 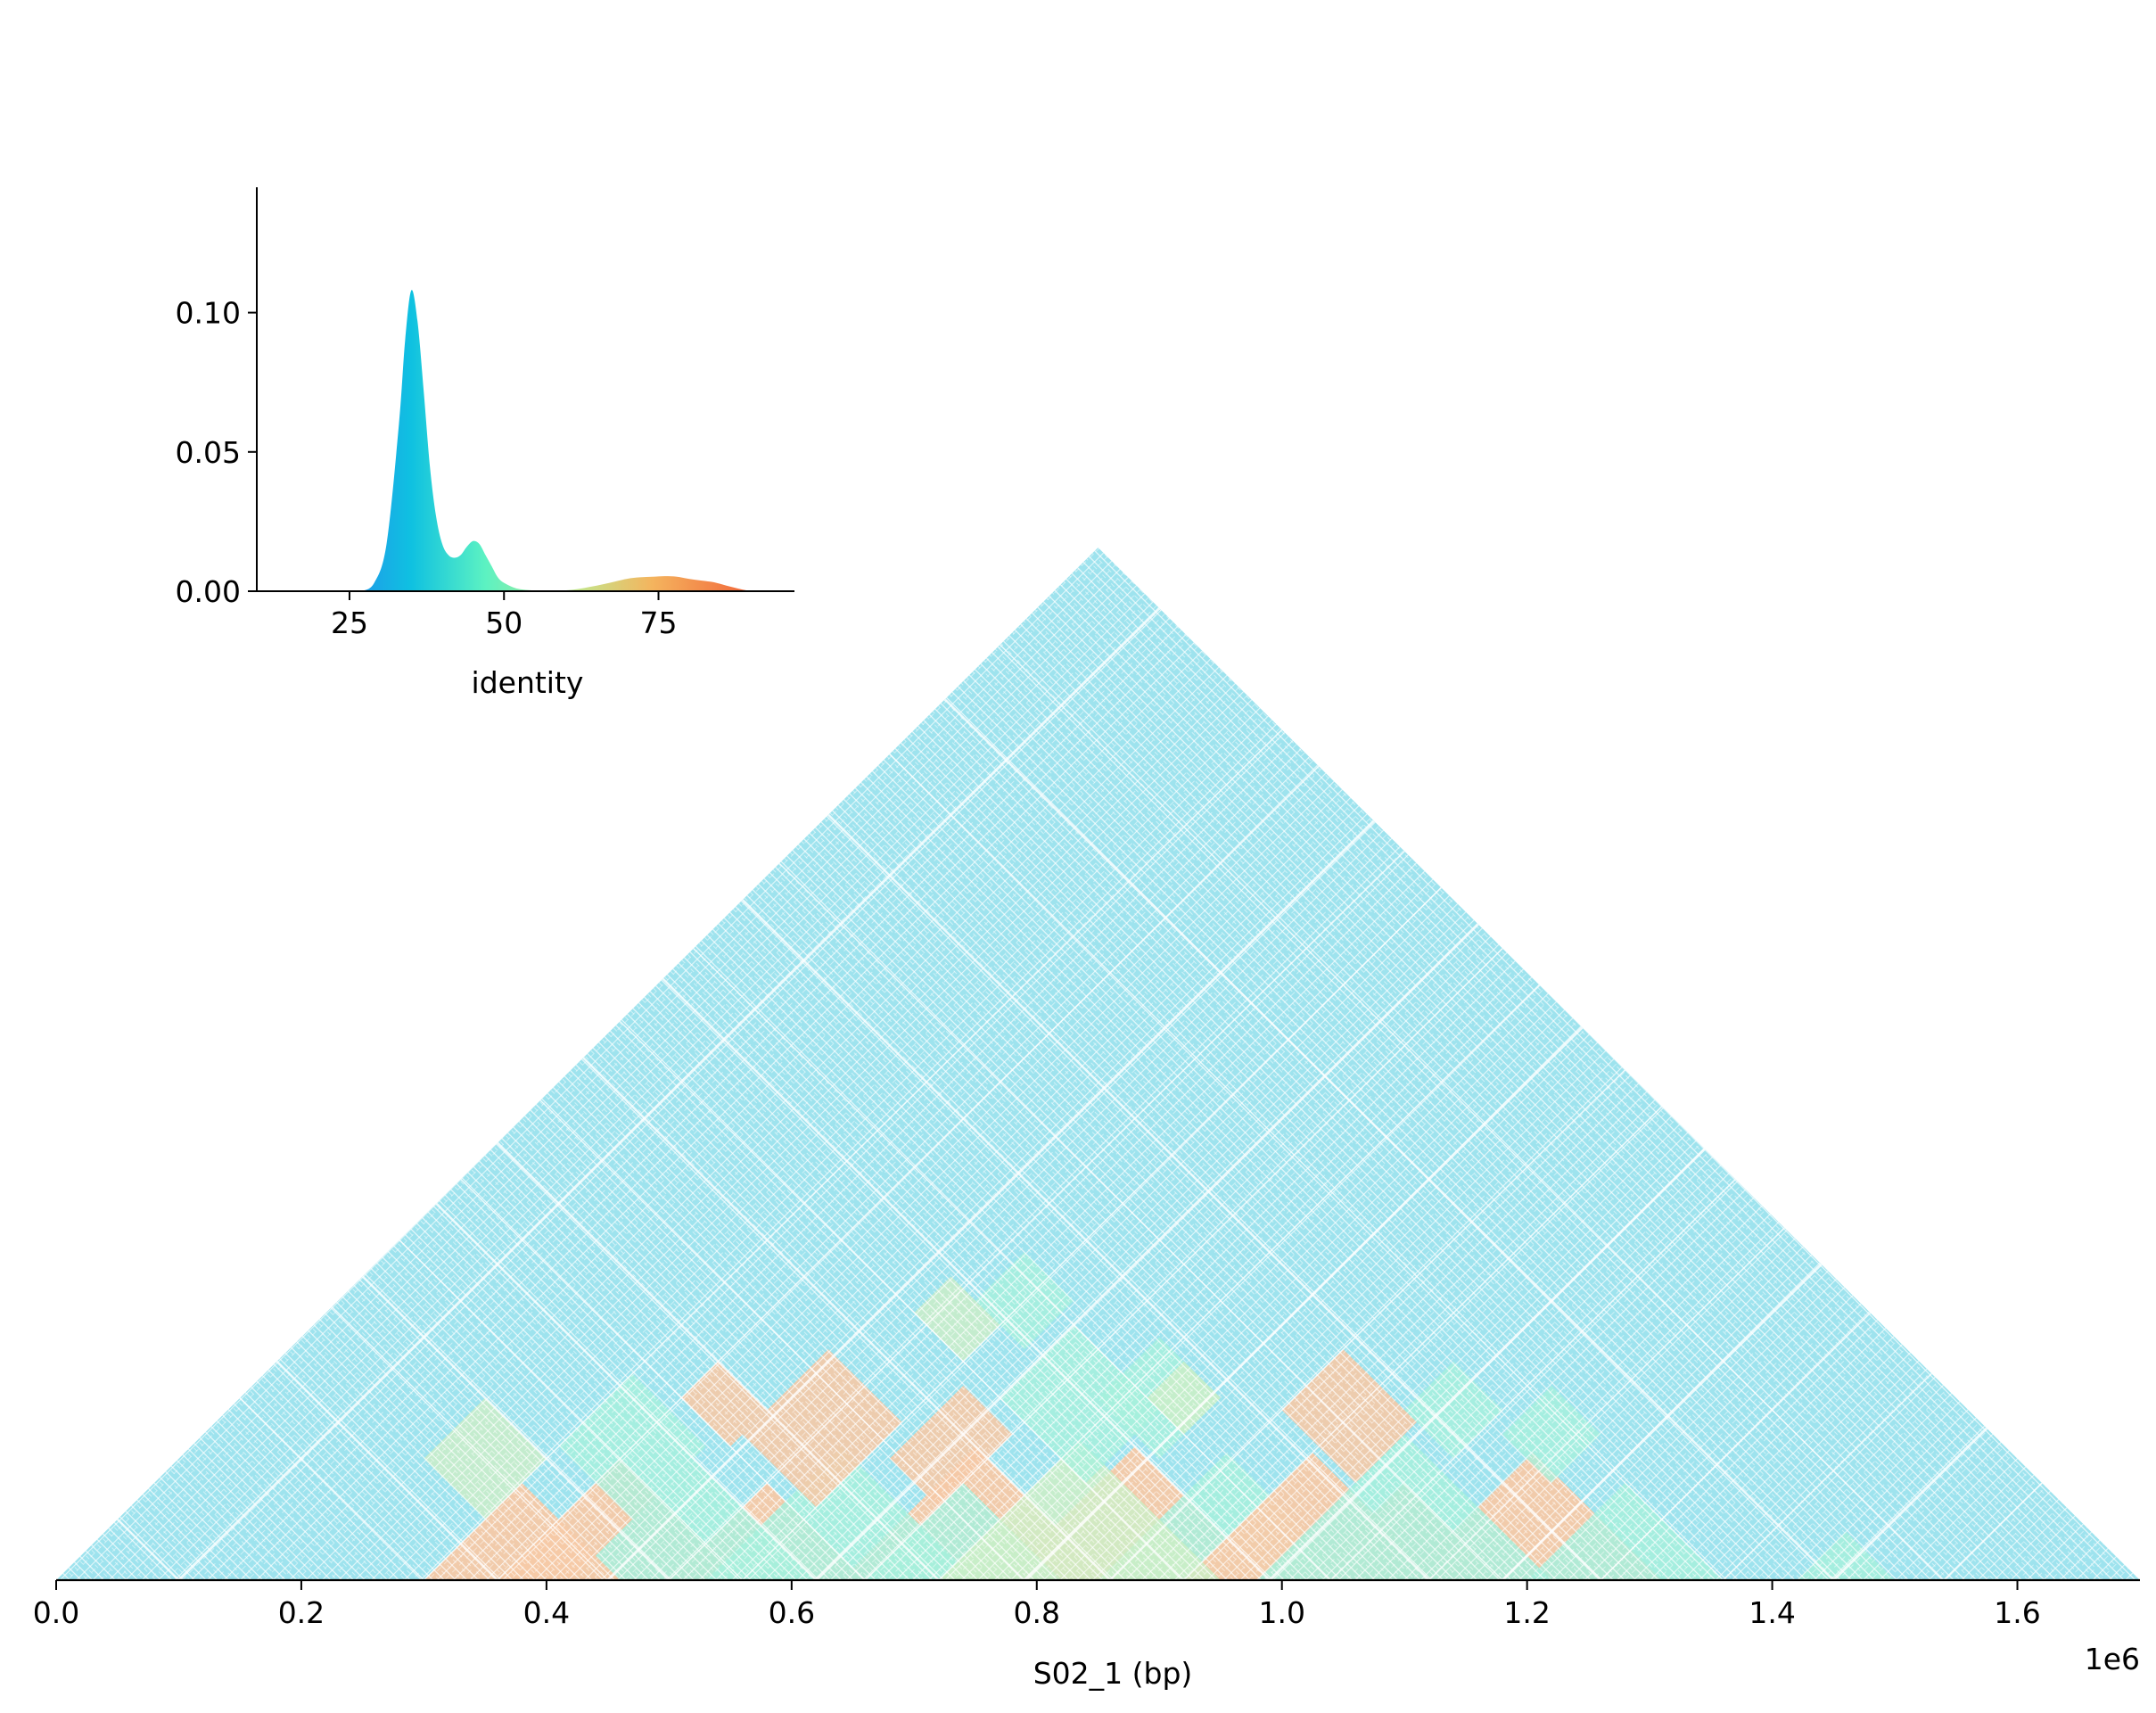 What do you see at coordinates (350, 622) in the screenshot?
I see `inset-x-tick-label: 25` at bounding box center [350, 622].